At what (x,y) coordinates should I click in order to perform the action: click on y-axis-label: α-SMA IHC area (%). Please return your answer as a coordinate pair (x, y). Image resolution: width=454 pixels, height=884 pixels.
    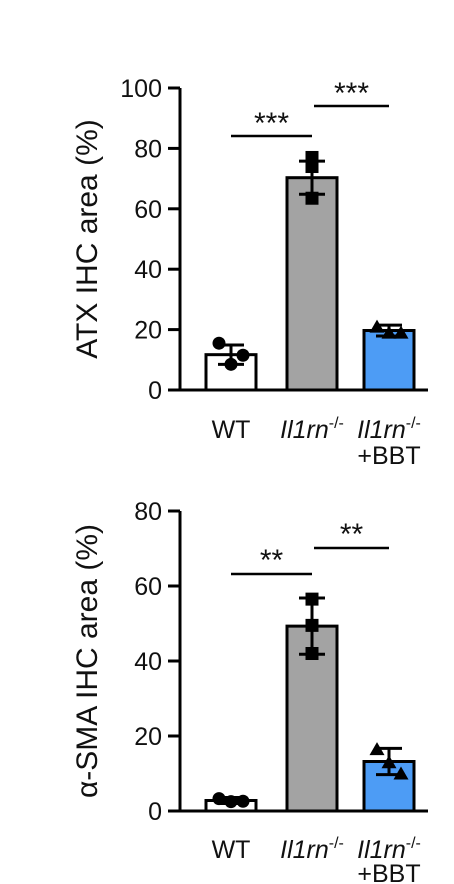
    Looking at the image, I should click on (87, 661).